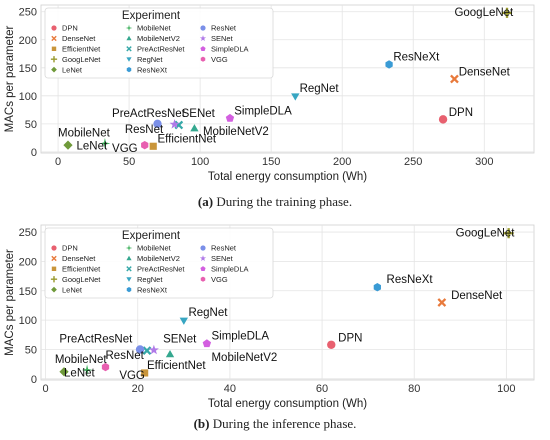  What do you see at coordinates (230, 389) in the screenshot?
I see `x-tick-label: 40` at bounding box center [230, 389].